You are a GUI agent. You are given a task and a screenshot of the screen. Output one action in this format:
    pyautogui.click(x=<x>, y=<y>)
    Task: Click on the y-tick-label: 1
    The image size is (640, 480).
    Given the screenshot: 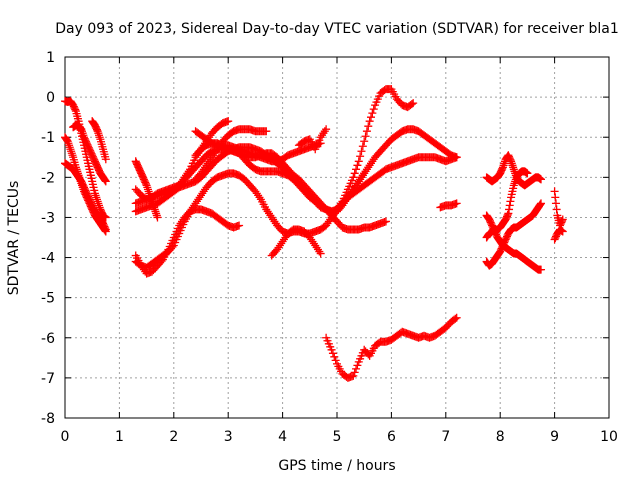 What is the action you would take?
    pyautogui.click(x=50, y=58)
    